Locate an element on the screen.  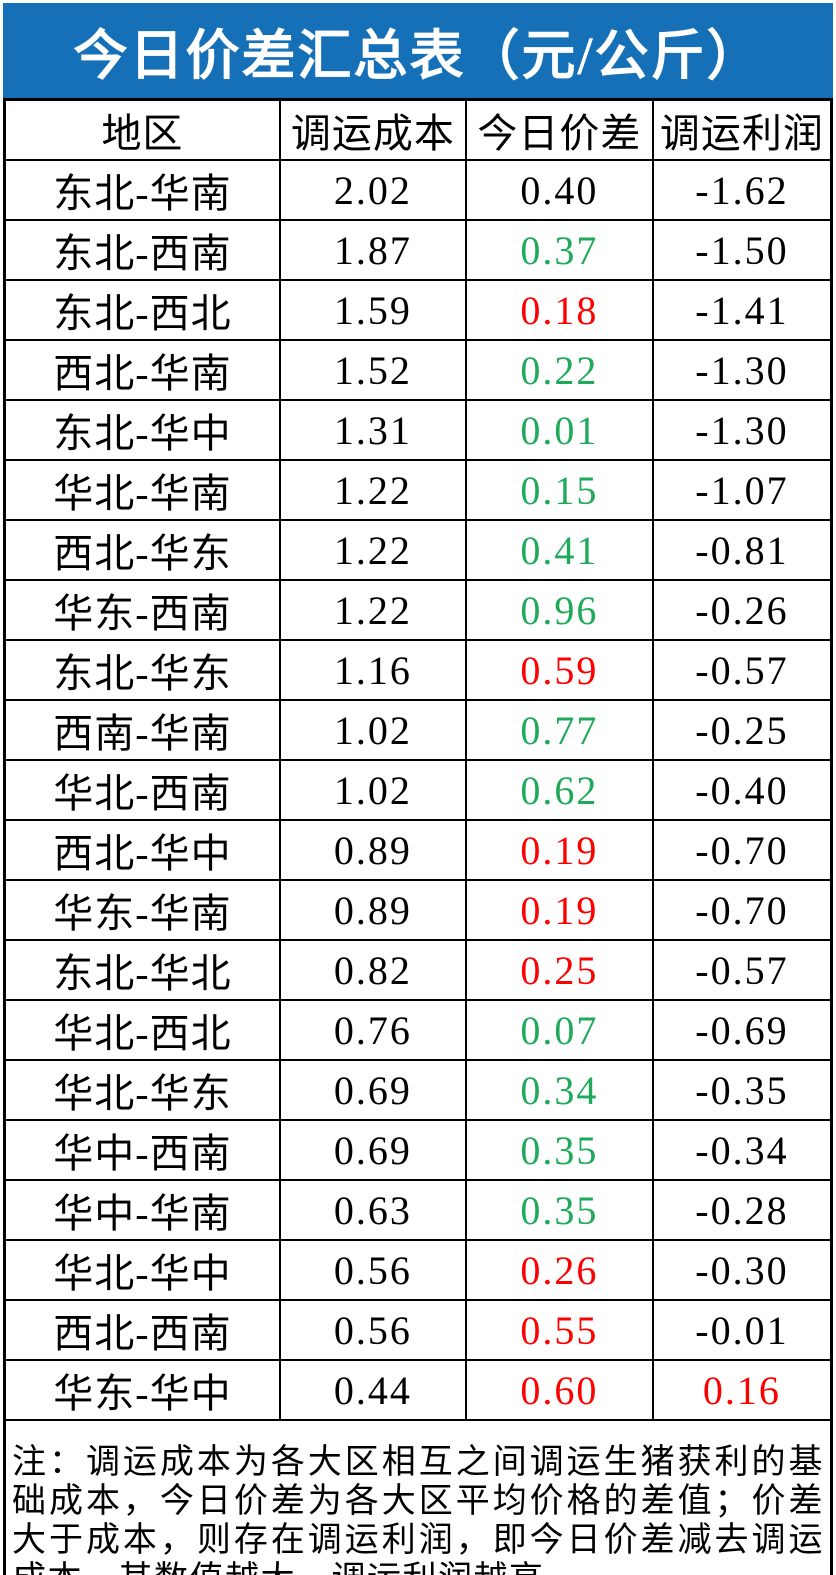
table-row: 东北-华中 1.31 0.01 -1.30 is located at coordinates (418, 430).